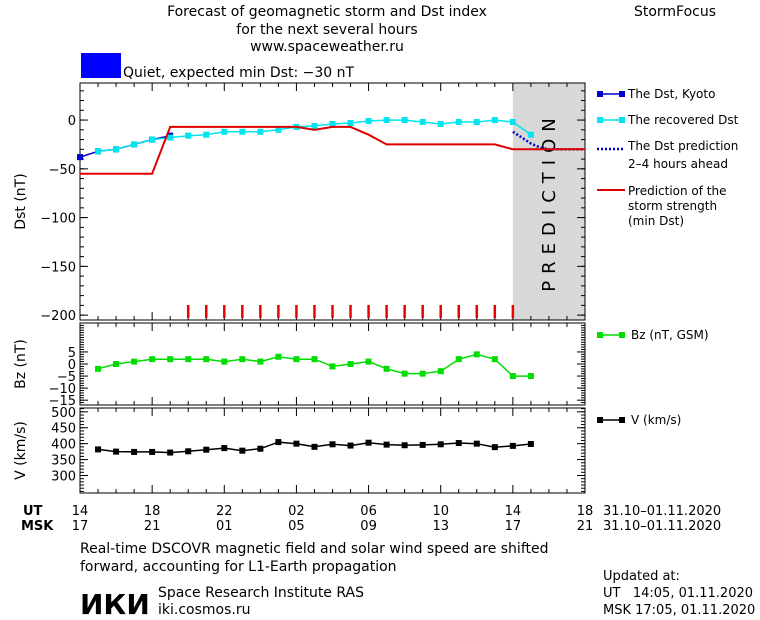  Describe the element at coordinates (677, 191) in the screenshot. I see `legend-label-storm-strength-1: Prediction of the` at that location.